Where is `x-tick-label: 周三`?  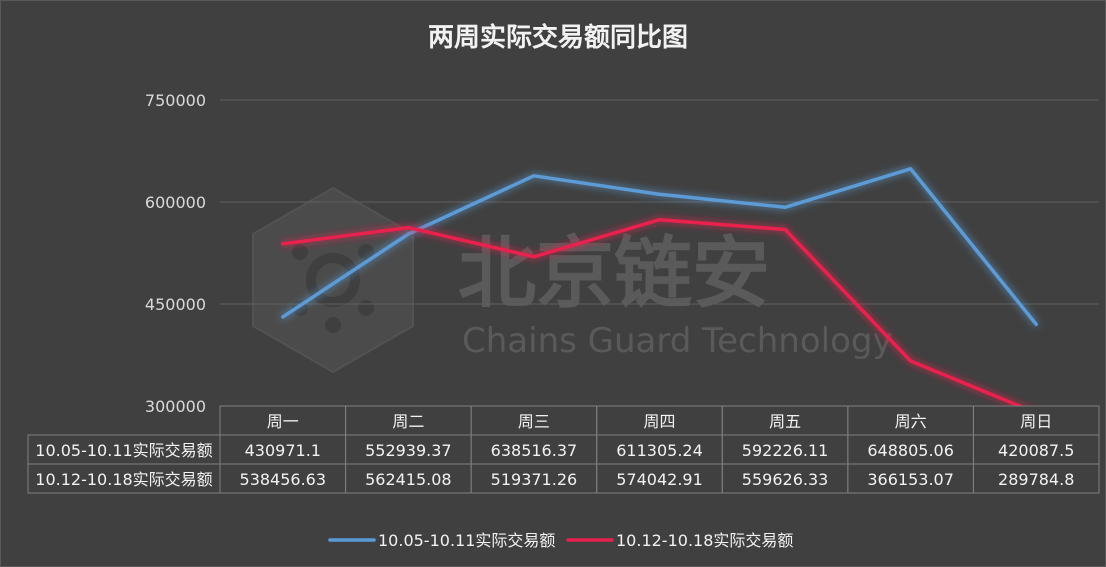 x-tick-label: 周三 is located at coordinates (534, 421).